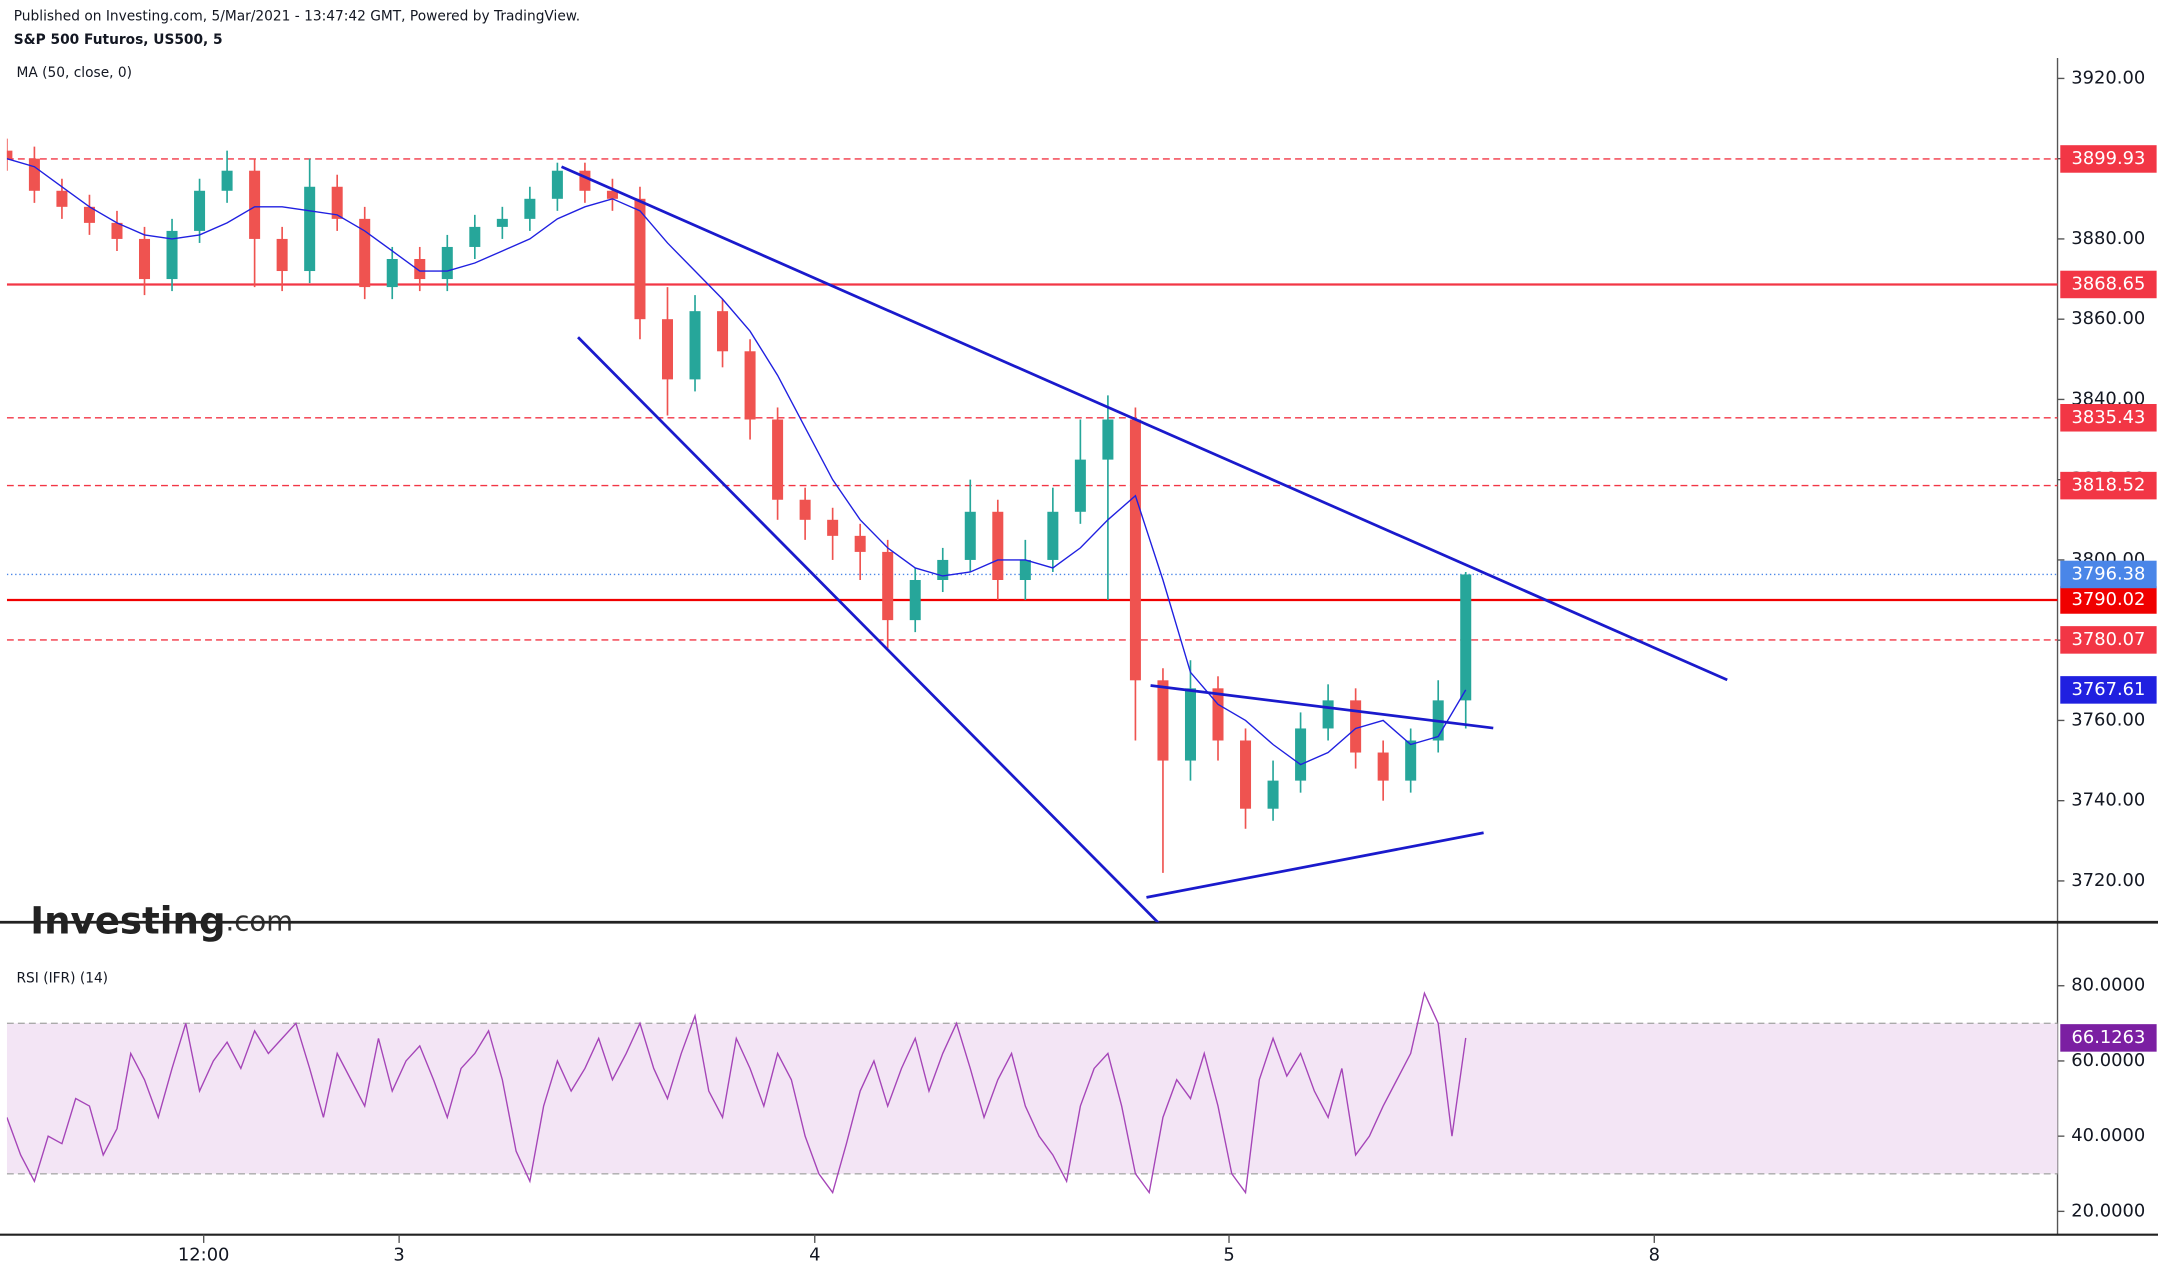 This screenshot has width=2158, height=1272. I want to click on level-label: 3780.07, so click(2108, 639).